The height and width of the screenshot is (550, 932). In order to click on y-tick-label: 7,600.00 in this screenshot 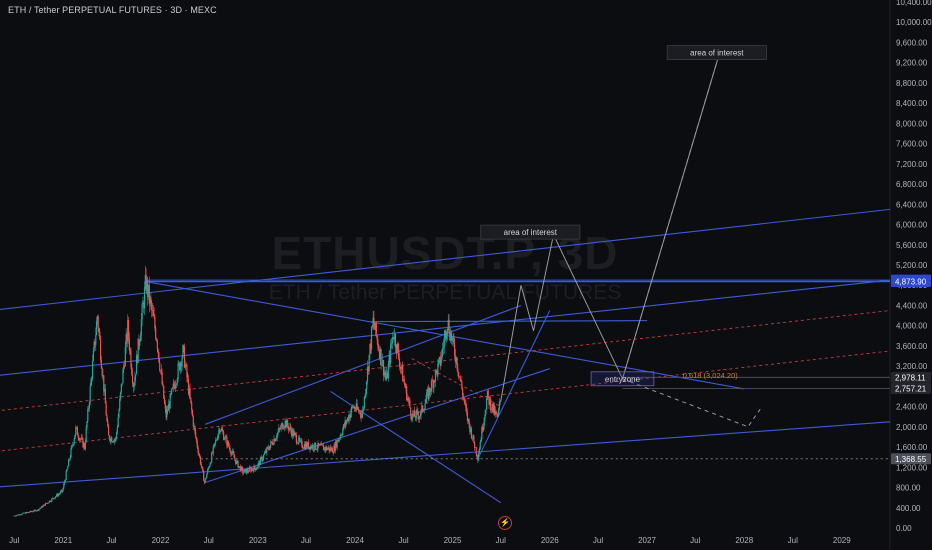, I will do `click(912, 144)`.